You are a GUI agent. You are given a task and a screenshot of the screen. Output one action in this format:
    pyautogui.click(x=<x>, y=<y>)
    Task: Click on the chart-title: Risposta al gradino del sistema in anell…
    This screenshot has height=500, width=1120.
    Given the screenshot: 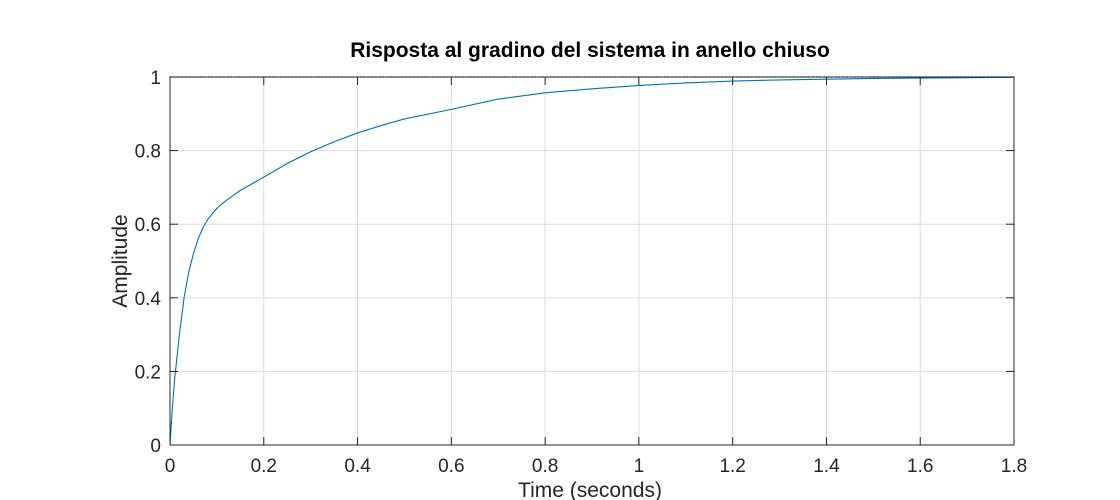 What is the action you would take?
    pyautogui.click(x=590, y=50)
    